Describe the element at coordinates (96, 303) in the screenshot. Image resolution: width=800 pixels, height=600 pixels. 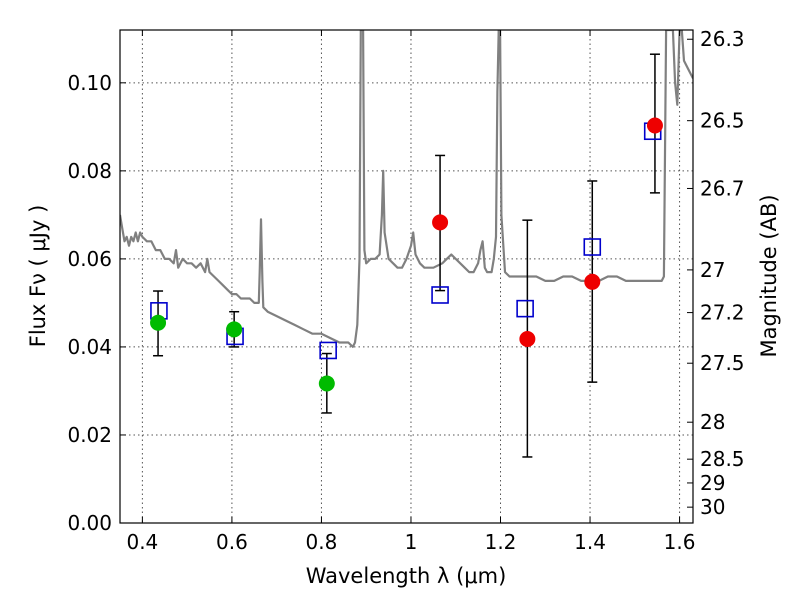
I see `y-axis-left: 0.00 0.02 0.04 0.06 0.08 0.10` at that location.